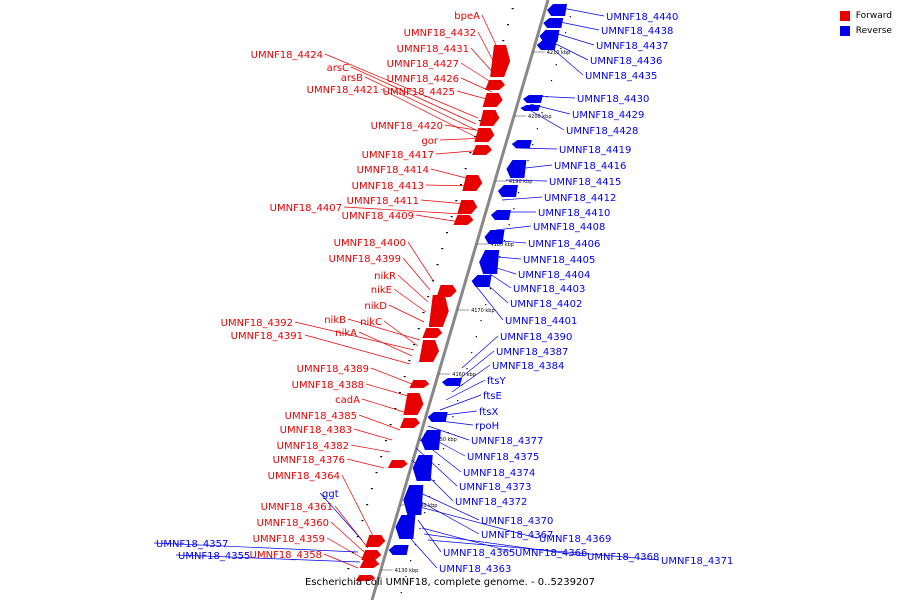 The image size is (900, 600). Describe the element at coordinates (286, 555) in the screenshot. I see `forward-gene-label: UMNF18_4358` at that location.